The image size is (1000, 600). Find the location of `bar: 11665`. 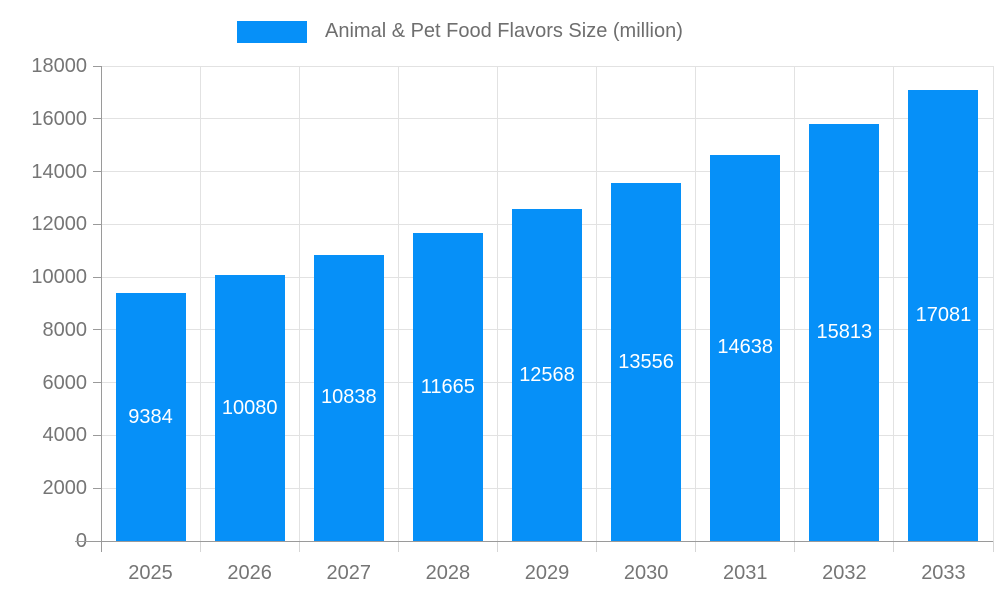

bar: 11665 is located at coordinates (447, 387).